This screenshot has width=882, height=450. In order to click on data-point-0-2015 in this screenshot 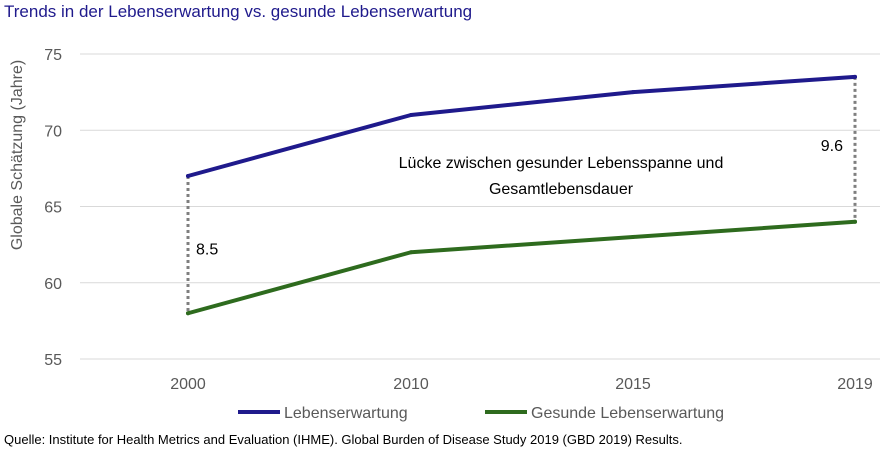, I will do `click(633, 92)`.